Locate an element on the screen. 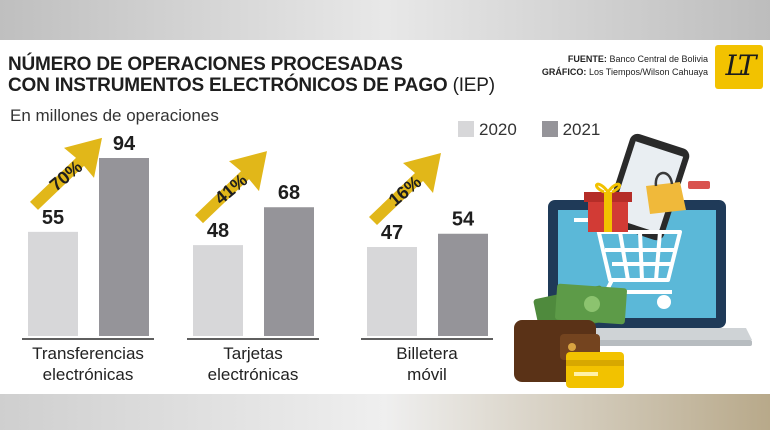 This screenshot has width=770, height=430. category-label-2-line2: electrónicas is located at coordinates (253, 374).